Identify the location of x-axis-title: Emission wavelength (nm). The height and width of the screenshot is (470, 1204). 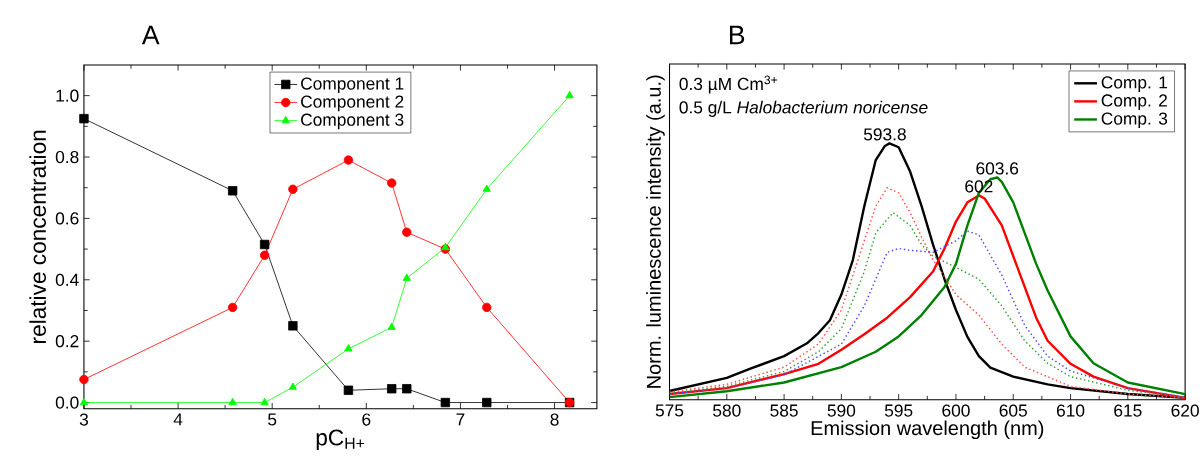
(927, 430).